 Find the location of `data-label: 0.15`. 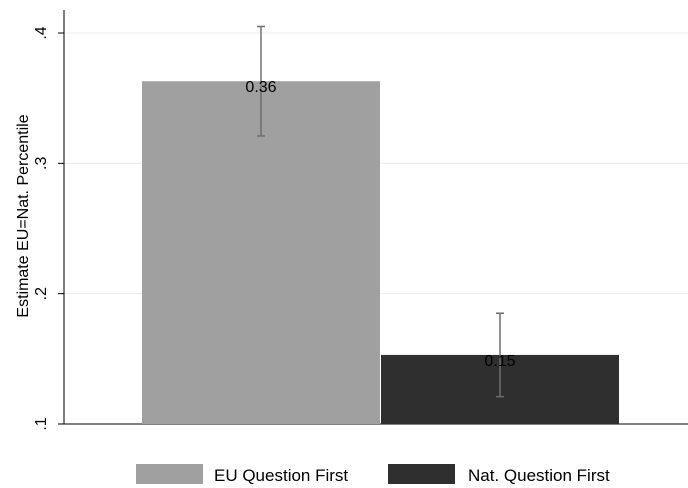

data-label: 0.15 is located at coordinates (499, 361).